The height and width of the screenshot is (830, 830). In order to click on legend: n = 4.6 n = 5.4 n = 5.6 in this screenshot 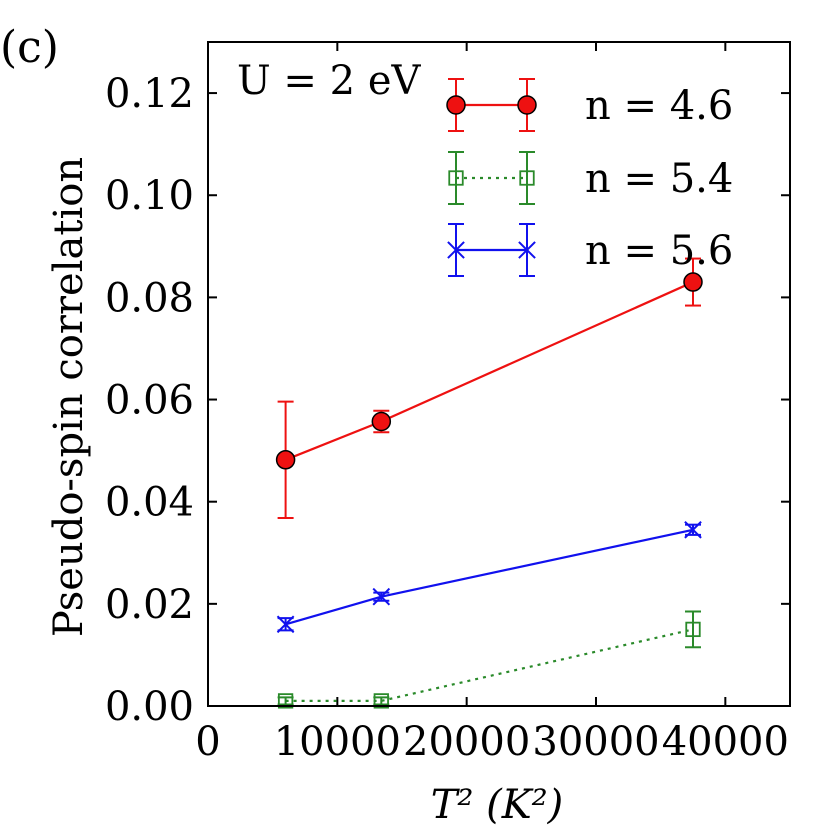, I will do `click(589, 177)`.